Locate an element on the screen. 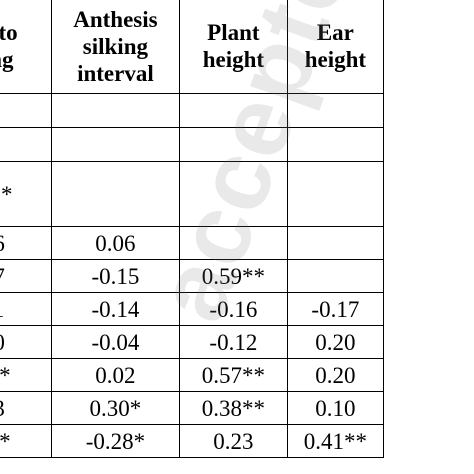 The width and height of the screenshot is (474, 474). table-cell: 0.38** is located at coordinates (233, 408).